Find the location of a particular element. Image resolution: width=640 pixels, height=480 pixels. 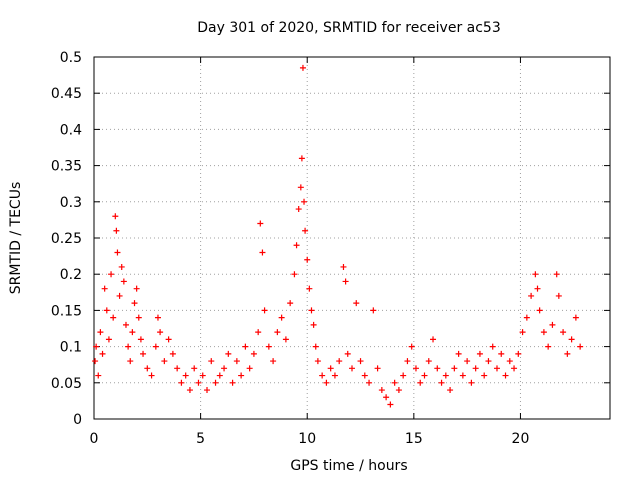

y-tick-label: 0.05 is located at coordinates (66, 384).